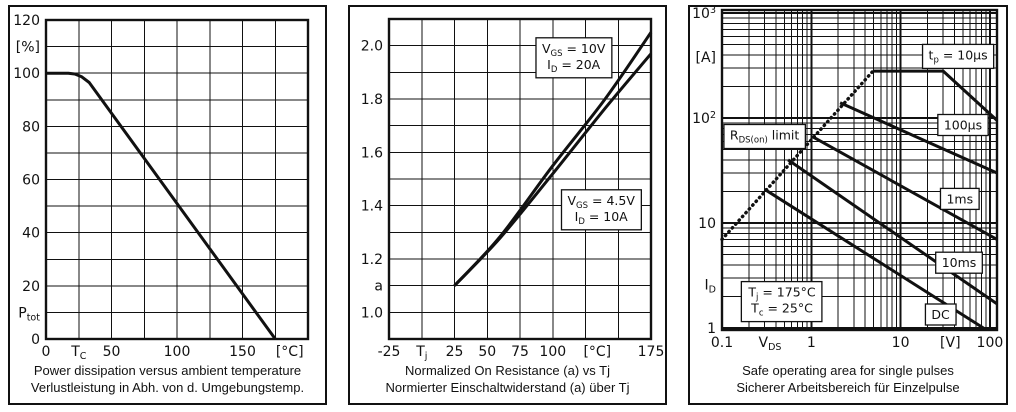 Image resolution: width=1016 pixels, height=412 pixels. What do you see at coordinates (372, 260) in the screenshot?
I see `y-tick-label: 1.2` at bounding box center [372, 260].